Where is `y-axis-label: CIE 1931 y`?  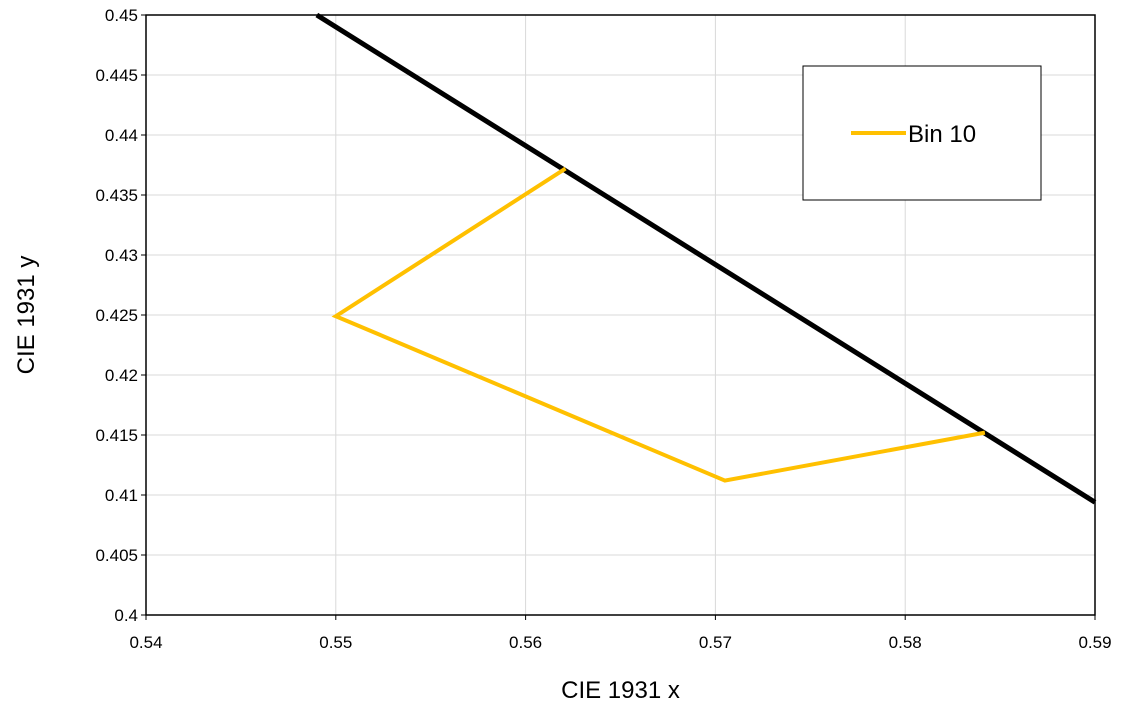
y-axis-label: CIE 1931 y is located at coordinates (26, 315).